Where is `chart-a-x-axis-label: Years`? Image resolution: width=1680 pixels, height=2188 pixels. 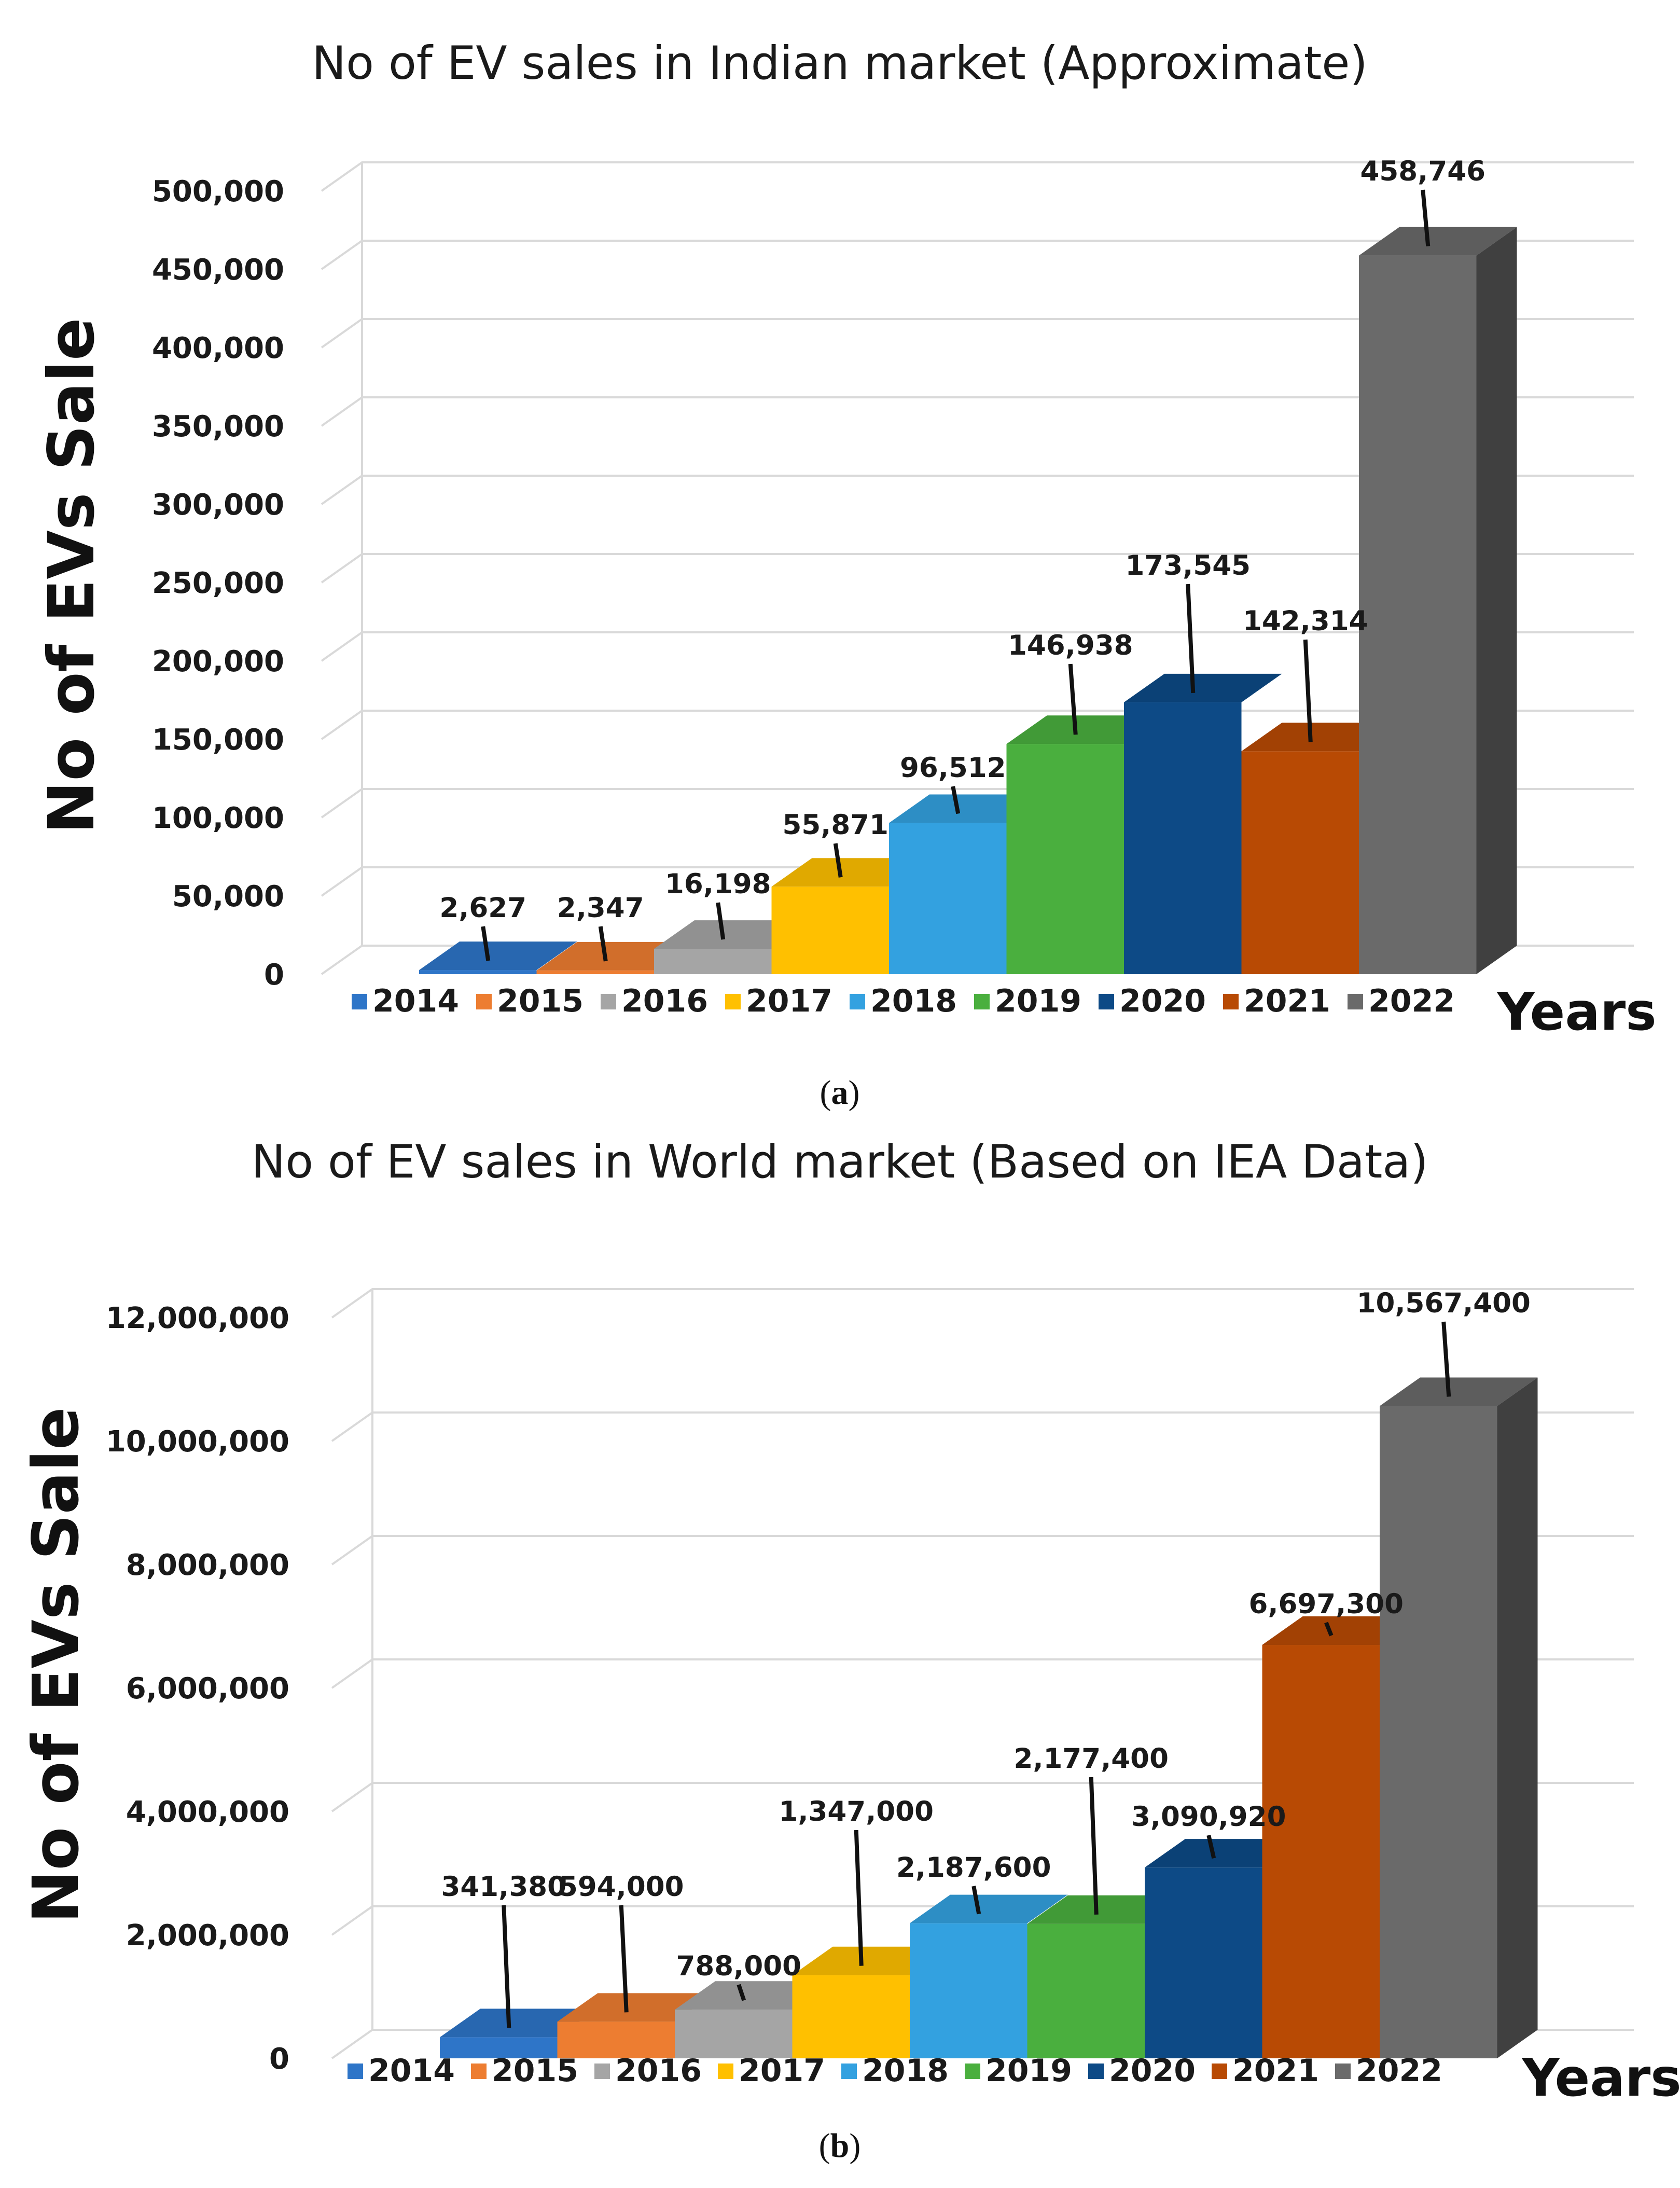 chart-a-x-axis-label: Years is located at coordinates (1576, 1011).